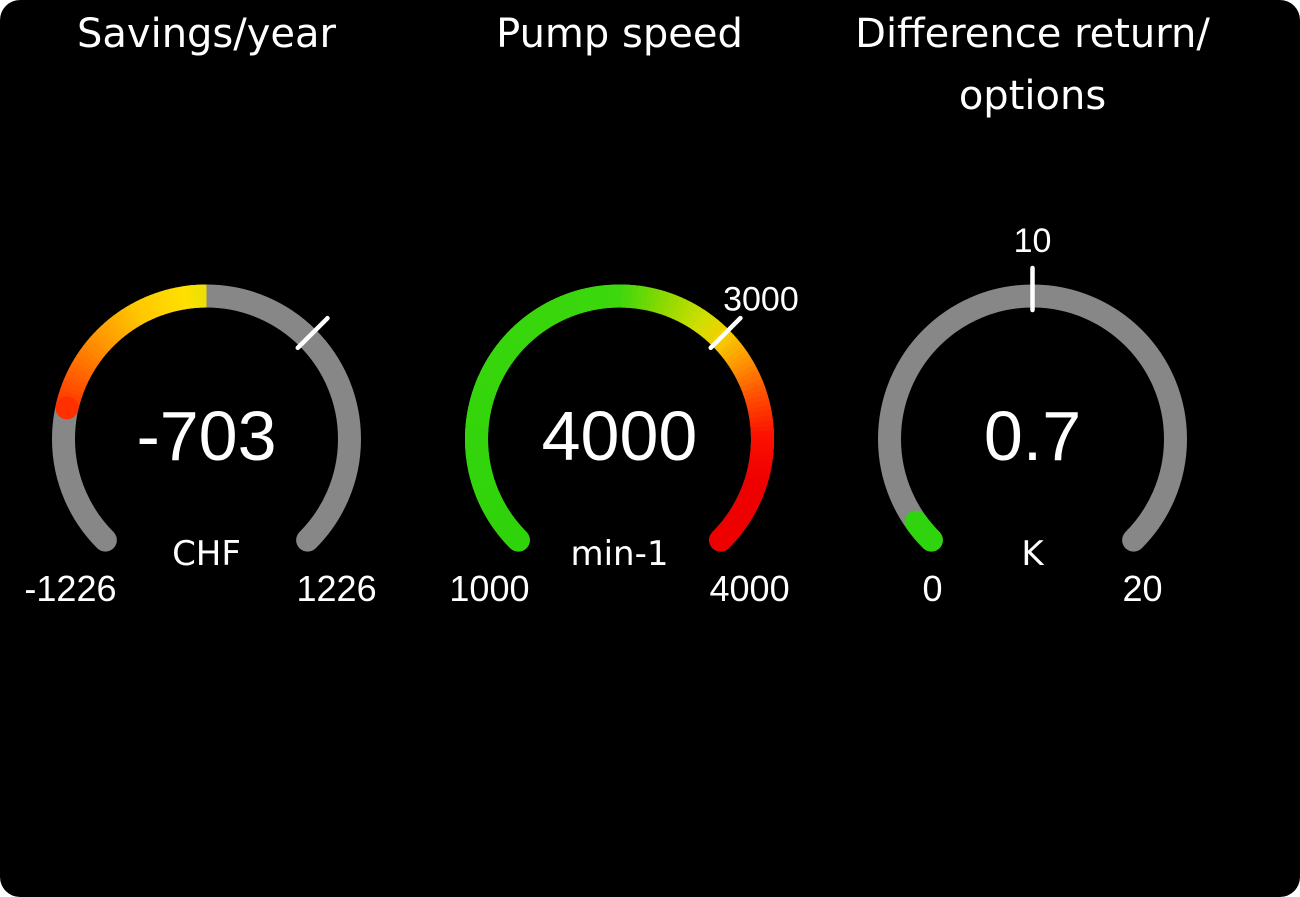 This screenshot has height=897, width=1300. I want to click on gauge-value: 4000, so click(620, 436).